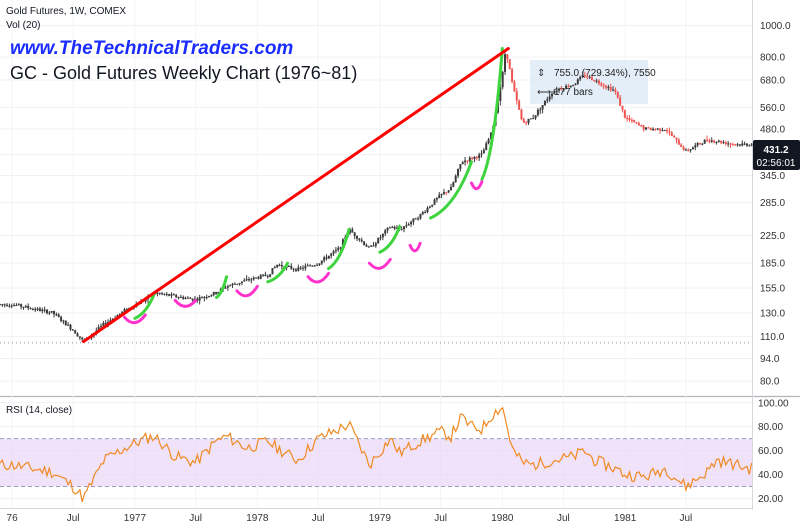  What do you see at coordinates (775, 26) in the screenshot?
I see `price-tick-label: 1000.0` at bounding box center [775, 26].